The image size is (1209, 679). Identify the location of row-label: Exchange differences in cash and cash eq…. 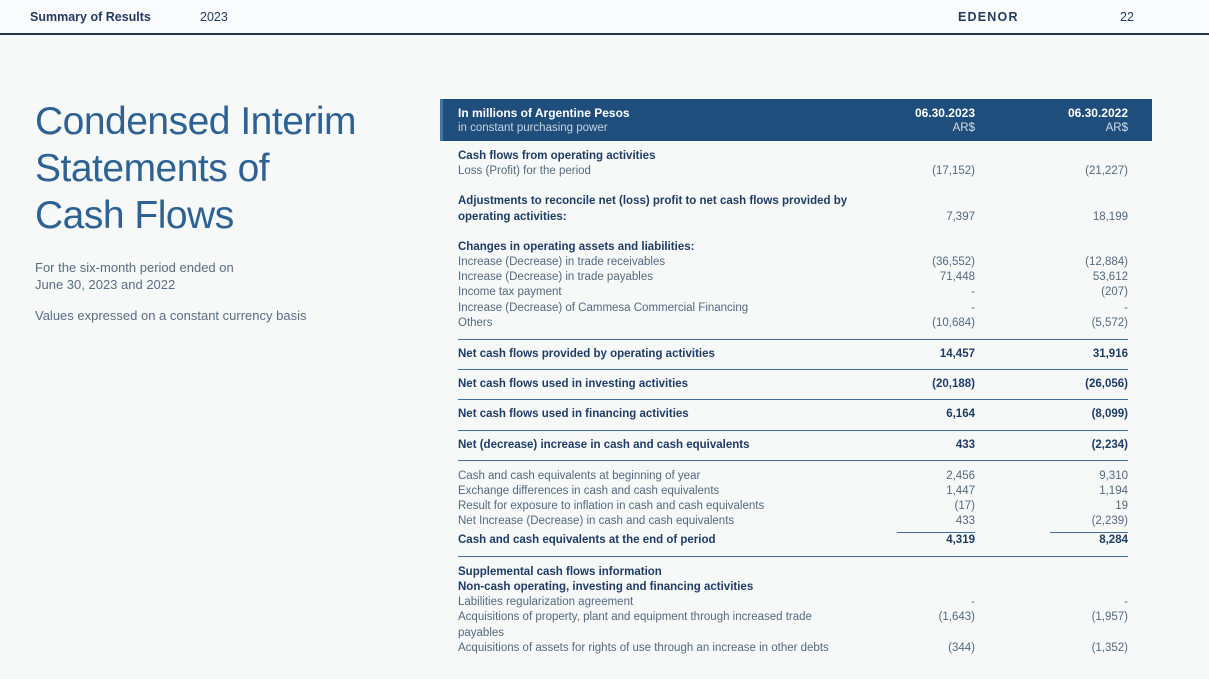
(589, 491).